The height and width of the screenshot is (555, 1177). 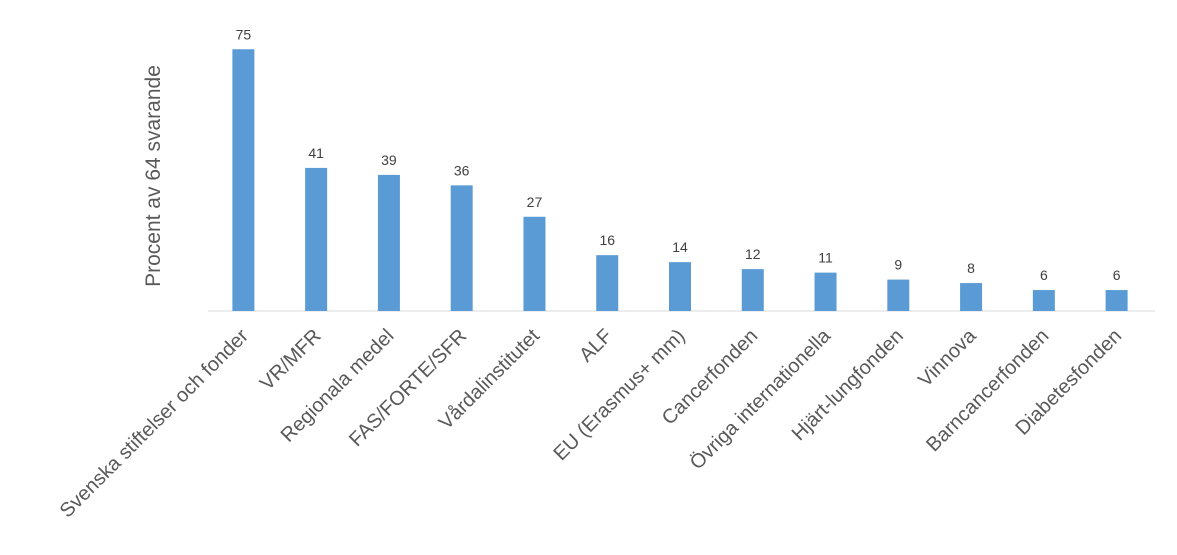 What do you see at coordinates (607, 240) in the screenshot?
I see `value-label: 16` at bounding box center [607, 240].